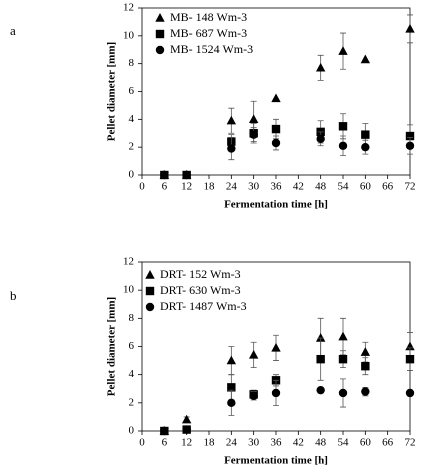  I want to click on legend-label: MB- 1524 Wm-3, so click(211, 49).